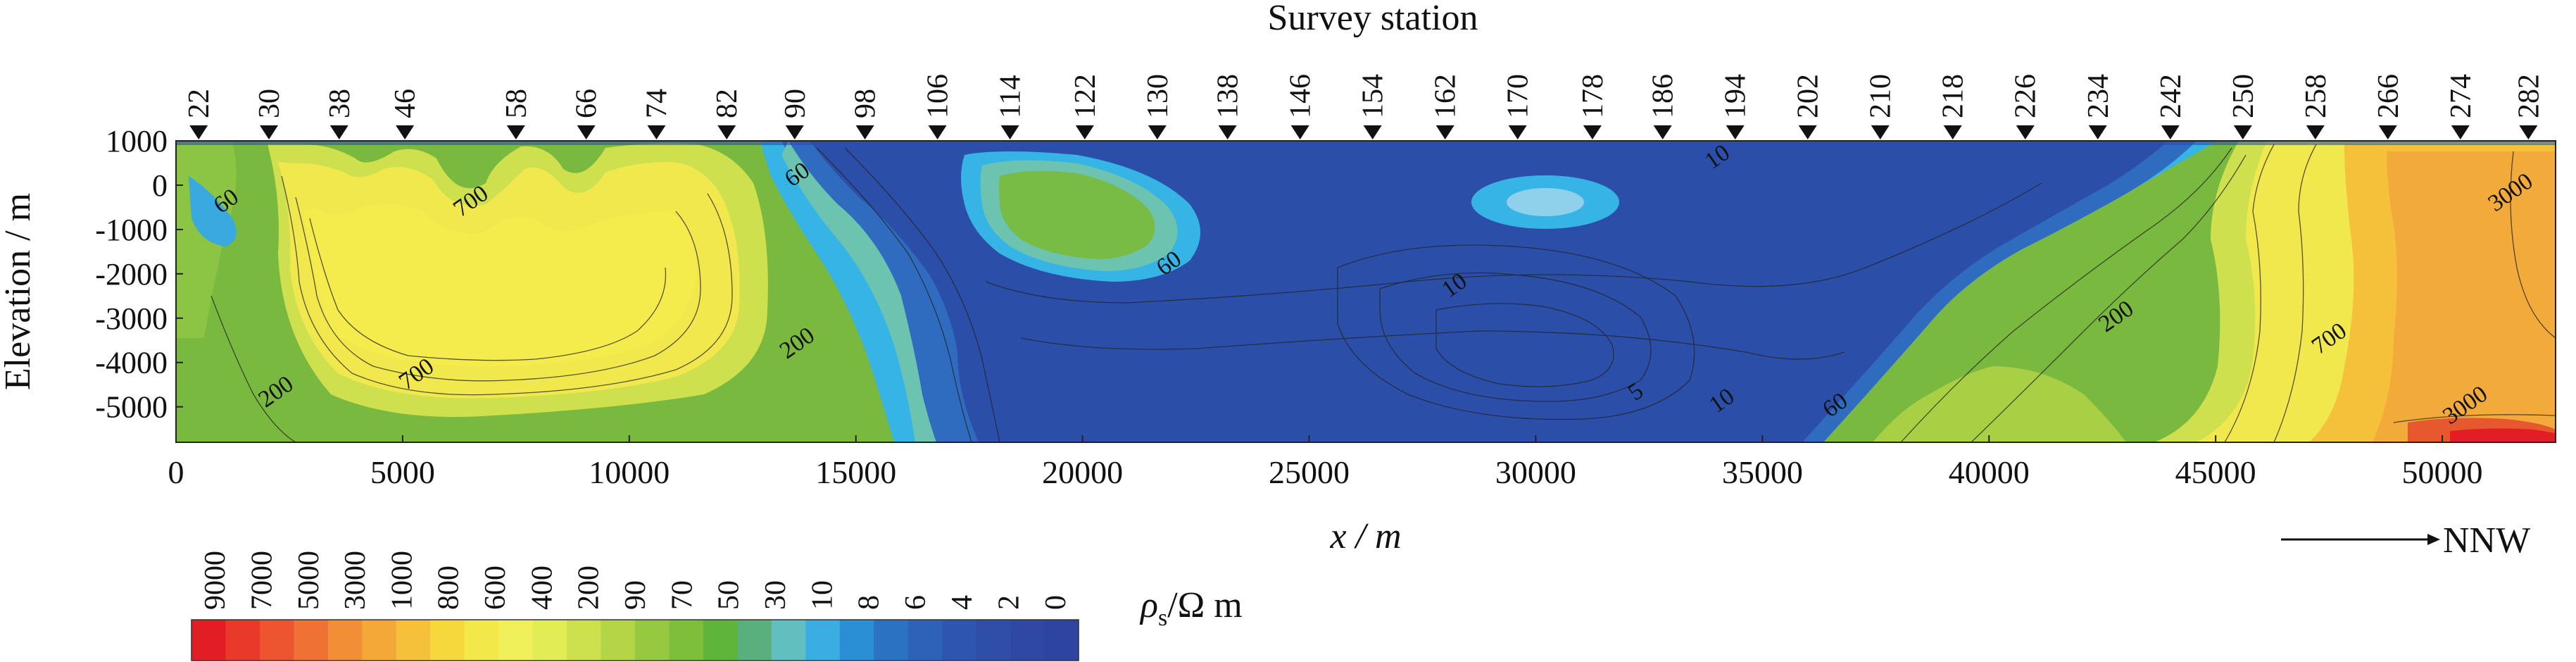 This screenshot has height=662, width=2576. What do you see at coordinates (1953, 96) in the screenshot?
I see `station-label: 218` at bounding box center [1953, 96].